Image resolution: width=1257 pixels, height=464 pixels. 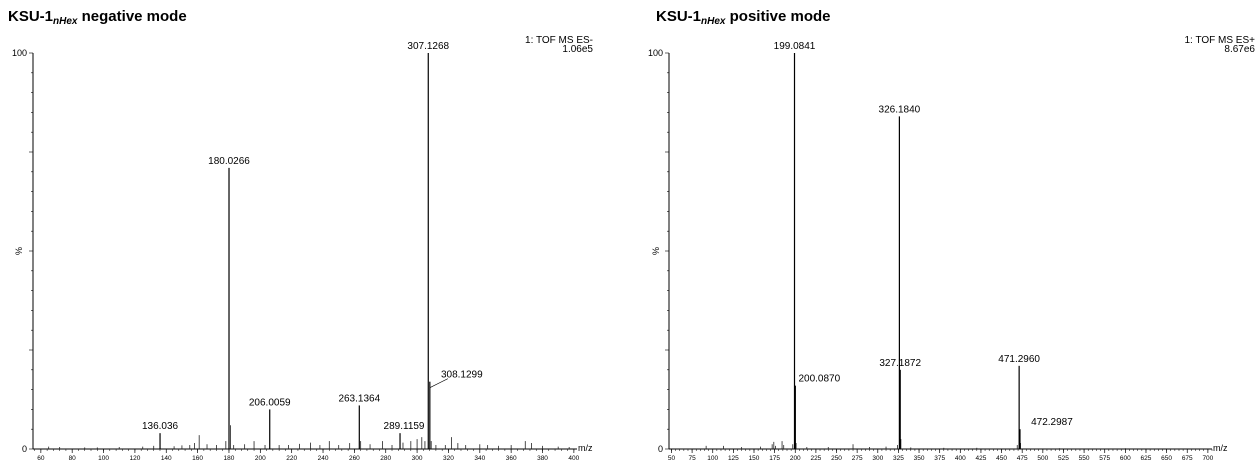 What do you see at coordinates (542, 458) in the screenshot?
I see `x-tick-label: 380` at bounding box center [542, 458].